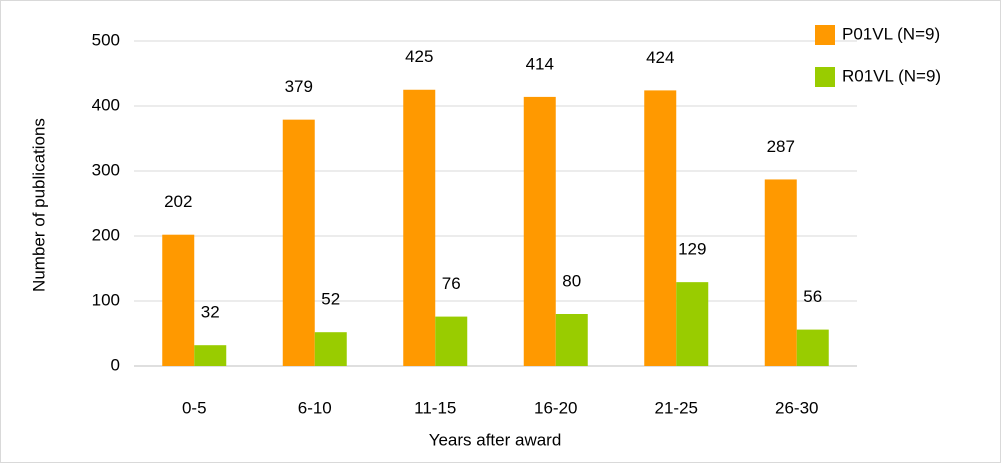 The image size is (1001, 463). Describe the element at coordinates (194, 407) in the screenshot. I see `x-tick-label: 0-5` at that location.